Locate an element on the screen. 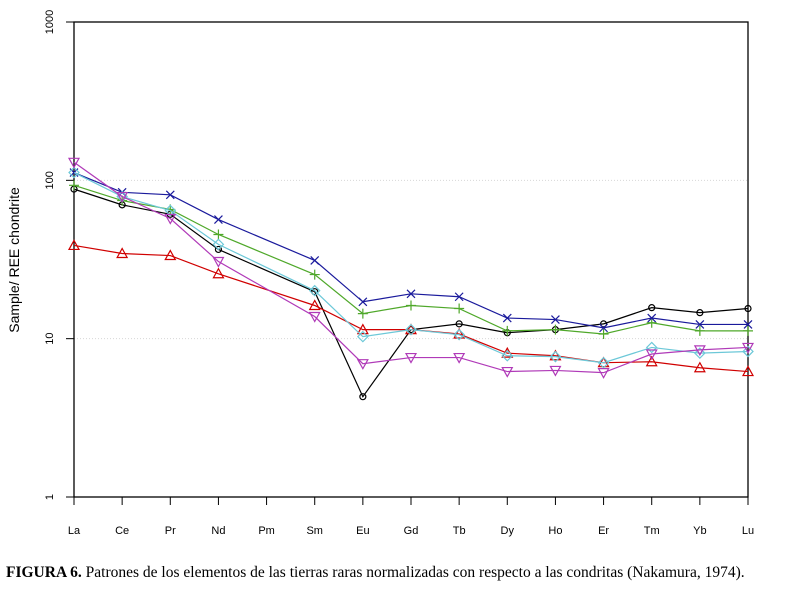 The image size is (787, 606). x-tick-label: Yb is located at coordinates (699, 531).